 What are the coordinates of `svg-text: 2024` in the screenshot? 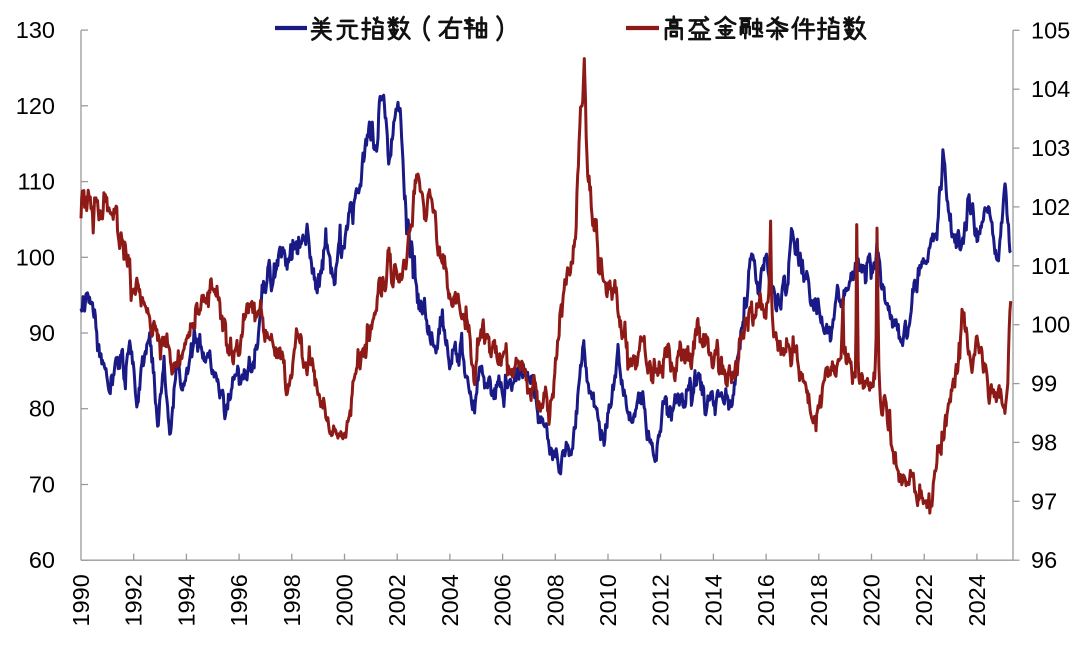 It's located at (977, 600).